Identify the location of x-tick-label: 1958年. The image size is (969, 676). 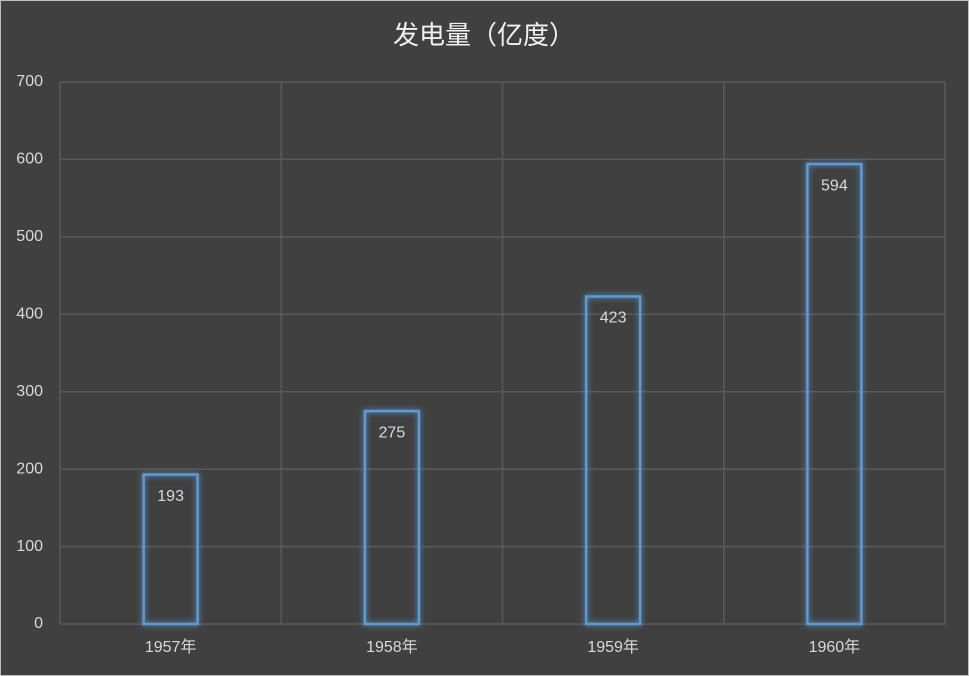
(392, 647).